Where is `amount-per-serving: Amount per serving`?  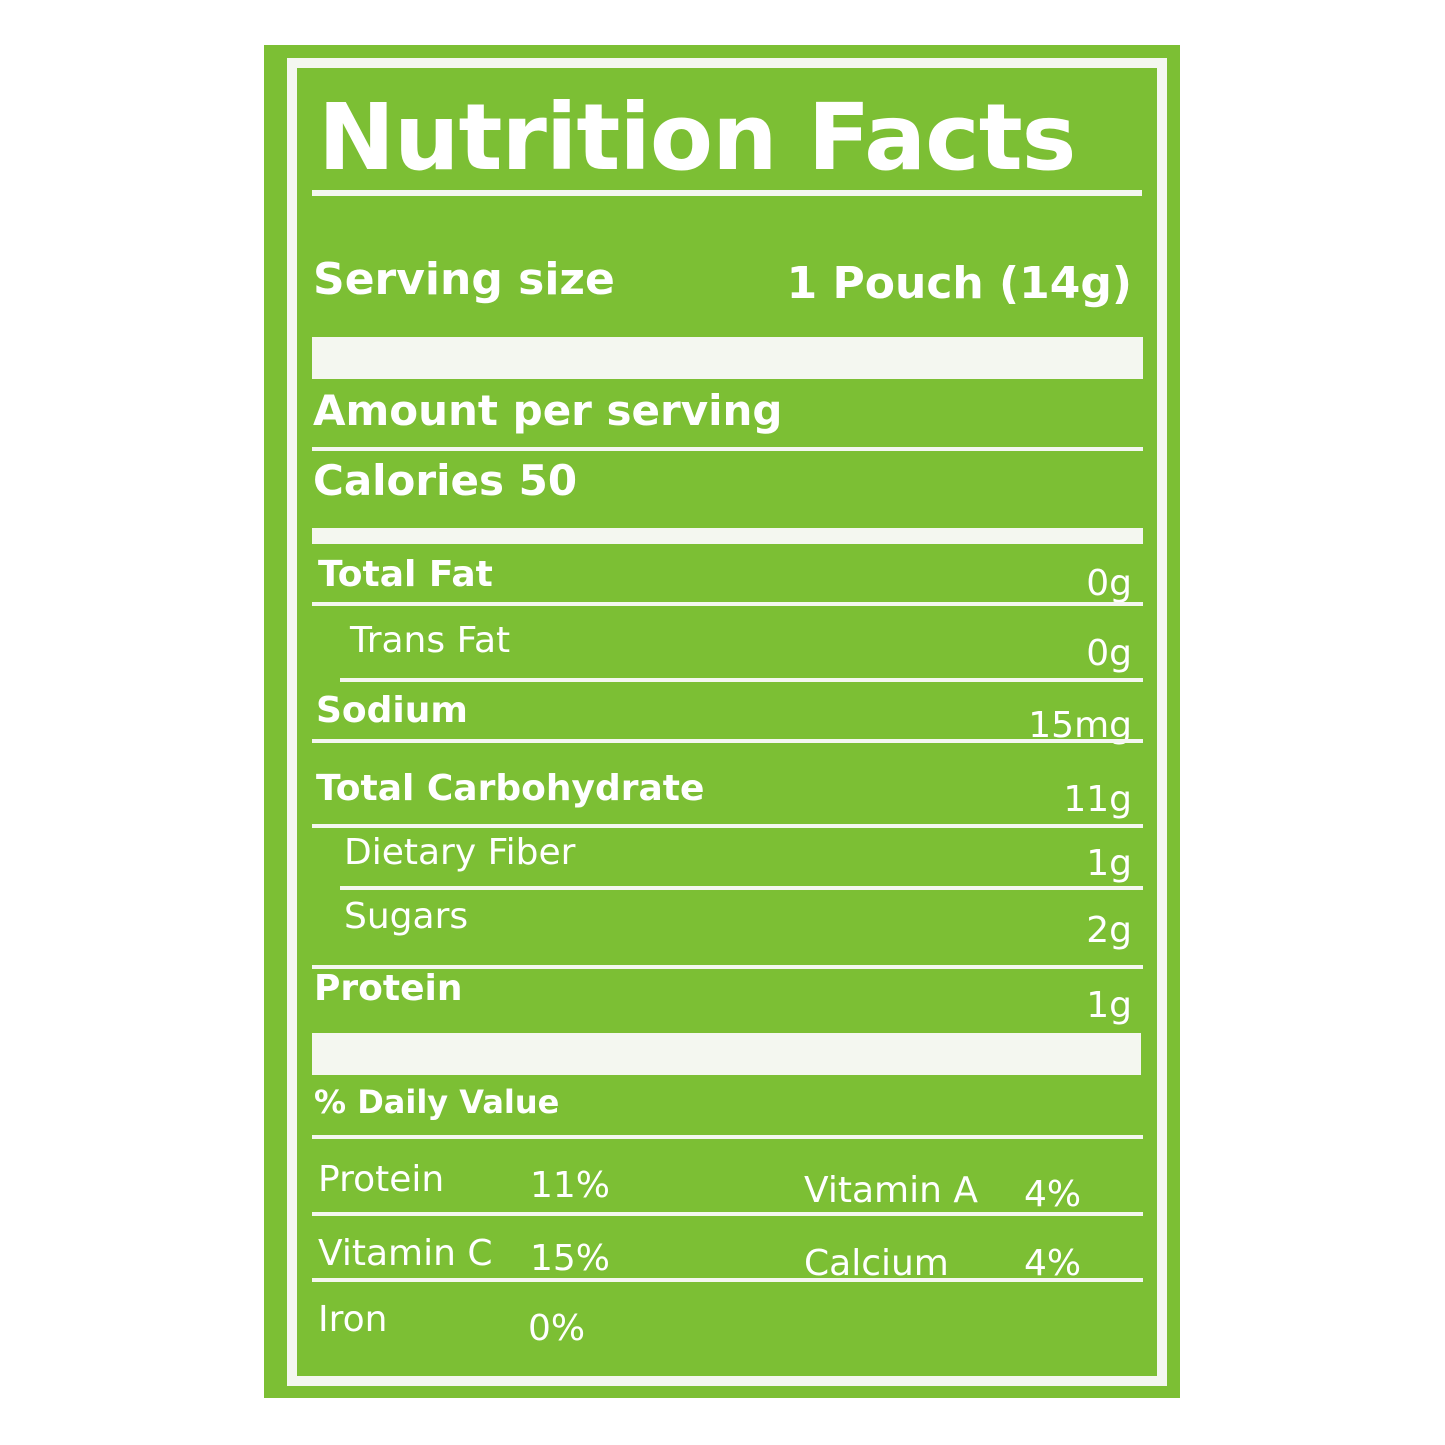
amount-per-serving: Amount per serving is located at coordinates (548, 410).